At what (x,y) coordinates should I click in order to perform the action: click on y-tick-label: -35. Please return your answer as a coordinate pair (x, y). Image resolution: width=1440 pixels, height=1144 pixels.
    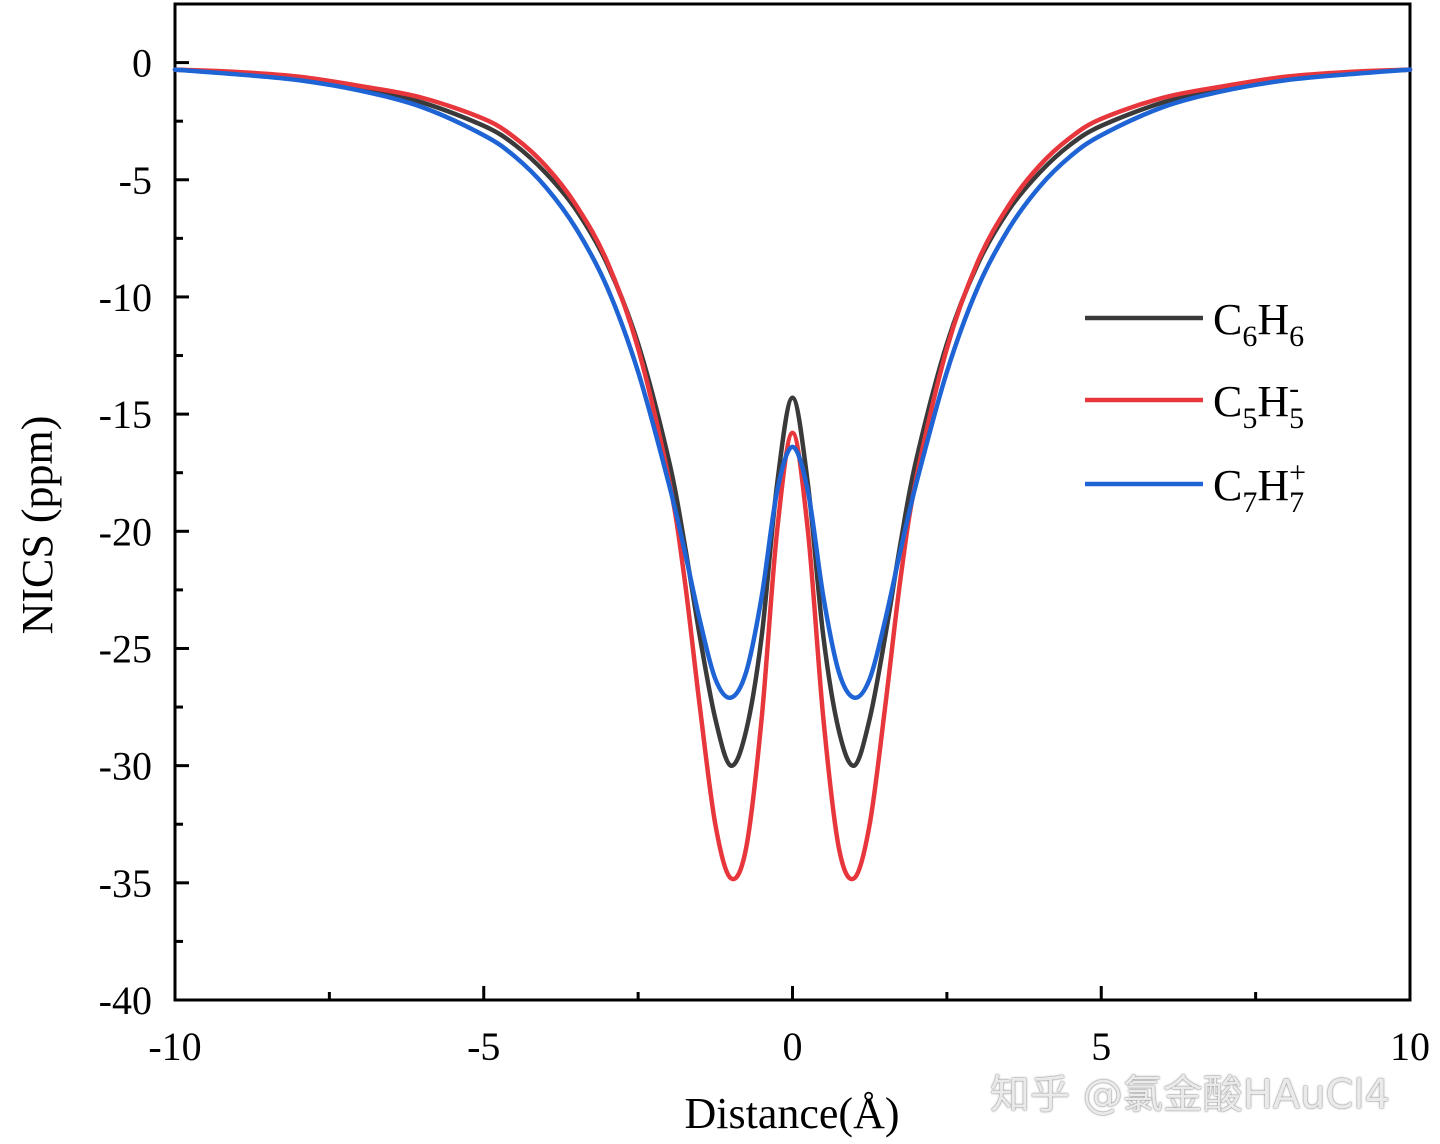
    Looking at the image, I should click on (125, 883).